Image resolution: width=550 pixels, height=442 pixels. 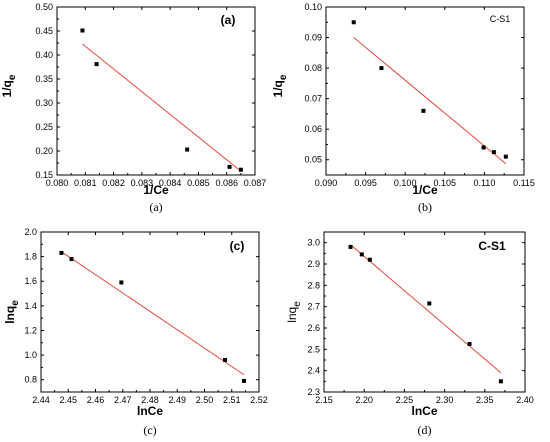 I want to click on x-tick-label: 0.095, so click(x=365, y=183).